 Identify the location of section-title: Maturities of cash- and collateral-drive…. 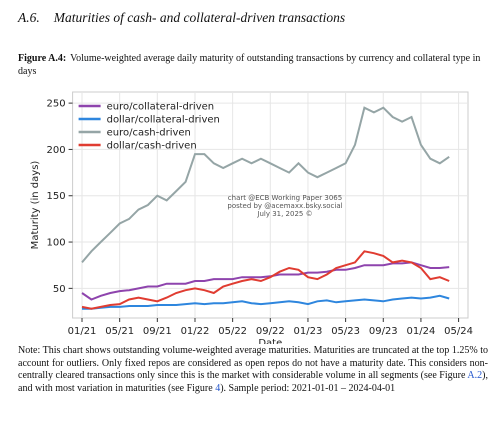
(199, 17).